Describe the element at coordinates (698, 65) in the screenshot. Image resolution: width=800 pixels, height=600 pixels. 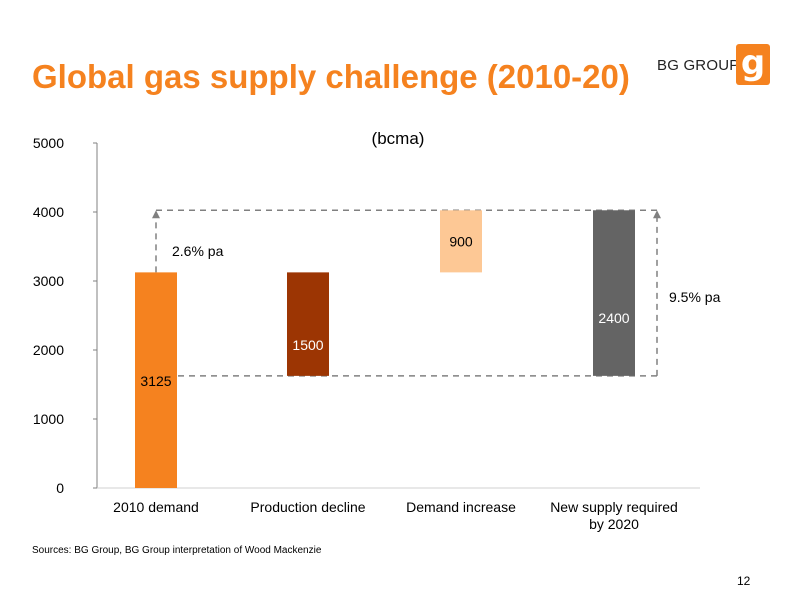
I see `brand-name: BG GROUP` at that location.